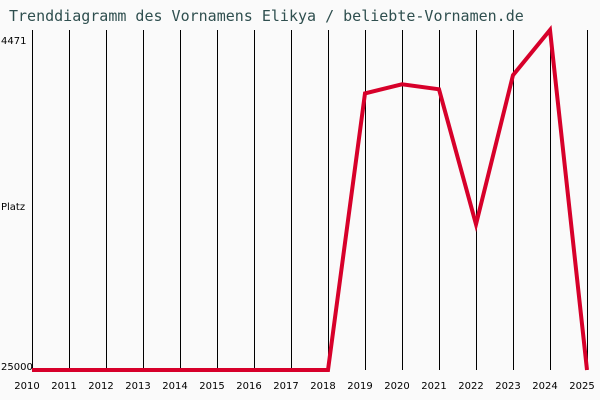  Describe the element at coordinates (397, 386) in the screenshot. I see `x-tick-label: 2020` at that location.